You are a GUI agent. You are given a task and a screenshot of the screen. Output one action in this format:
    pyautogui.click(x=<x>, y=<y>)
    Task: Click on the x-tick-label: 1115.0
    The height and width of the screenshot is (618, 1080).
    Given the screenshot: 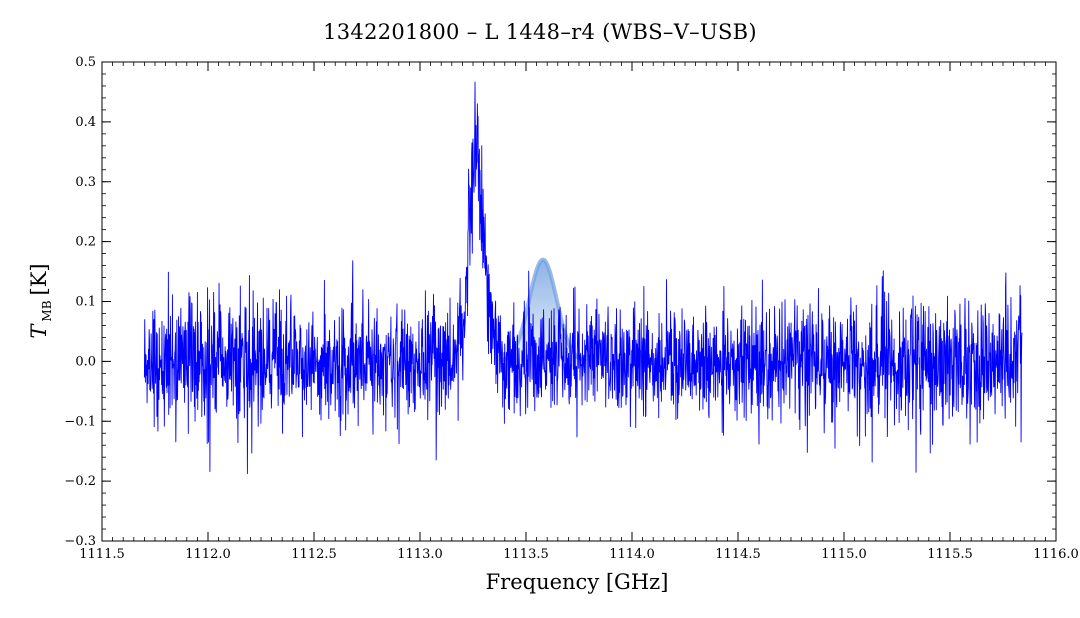 What is the action you would take?
    pyautogui.click(x=844, y=554)
    